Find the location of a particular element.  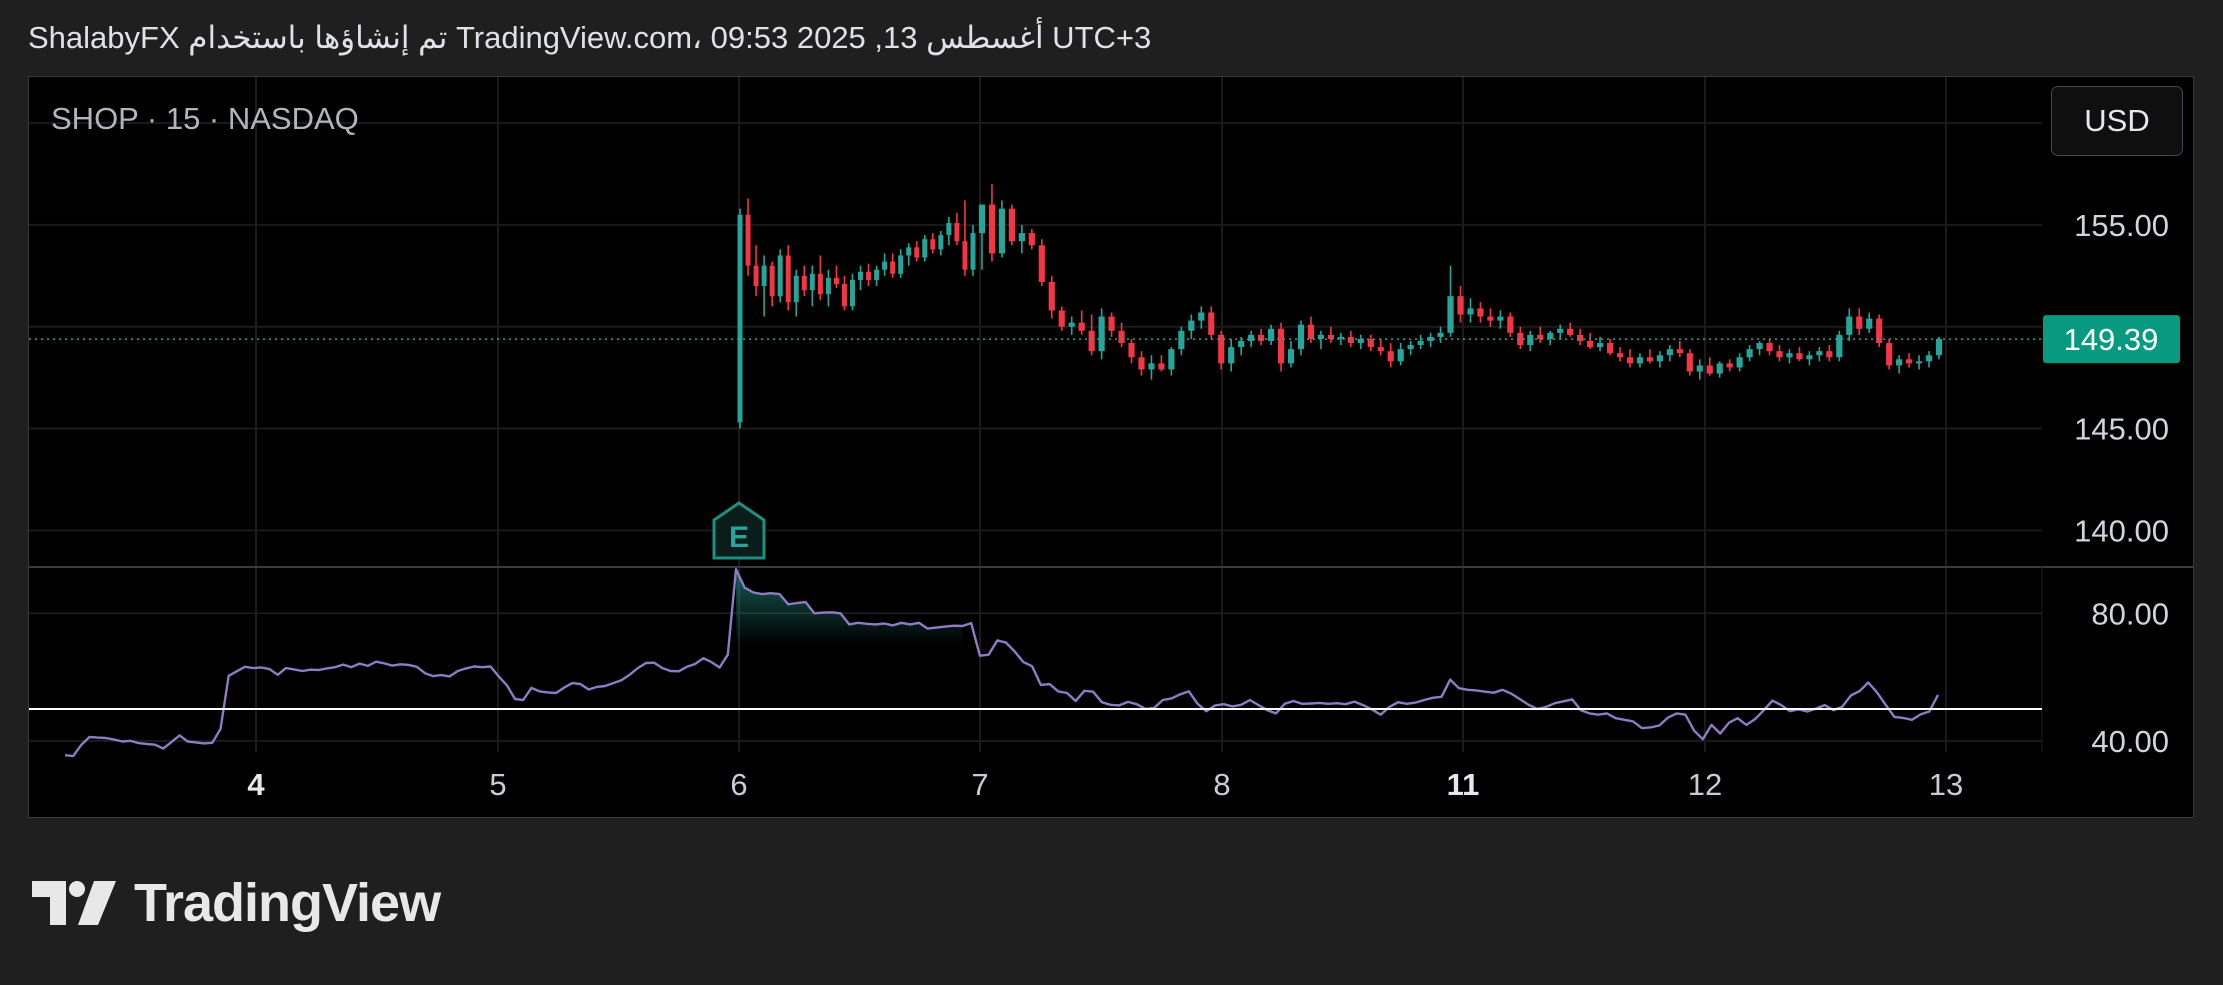

indicator-axis-label: 40.00 is located at coordinates (2130, 741).